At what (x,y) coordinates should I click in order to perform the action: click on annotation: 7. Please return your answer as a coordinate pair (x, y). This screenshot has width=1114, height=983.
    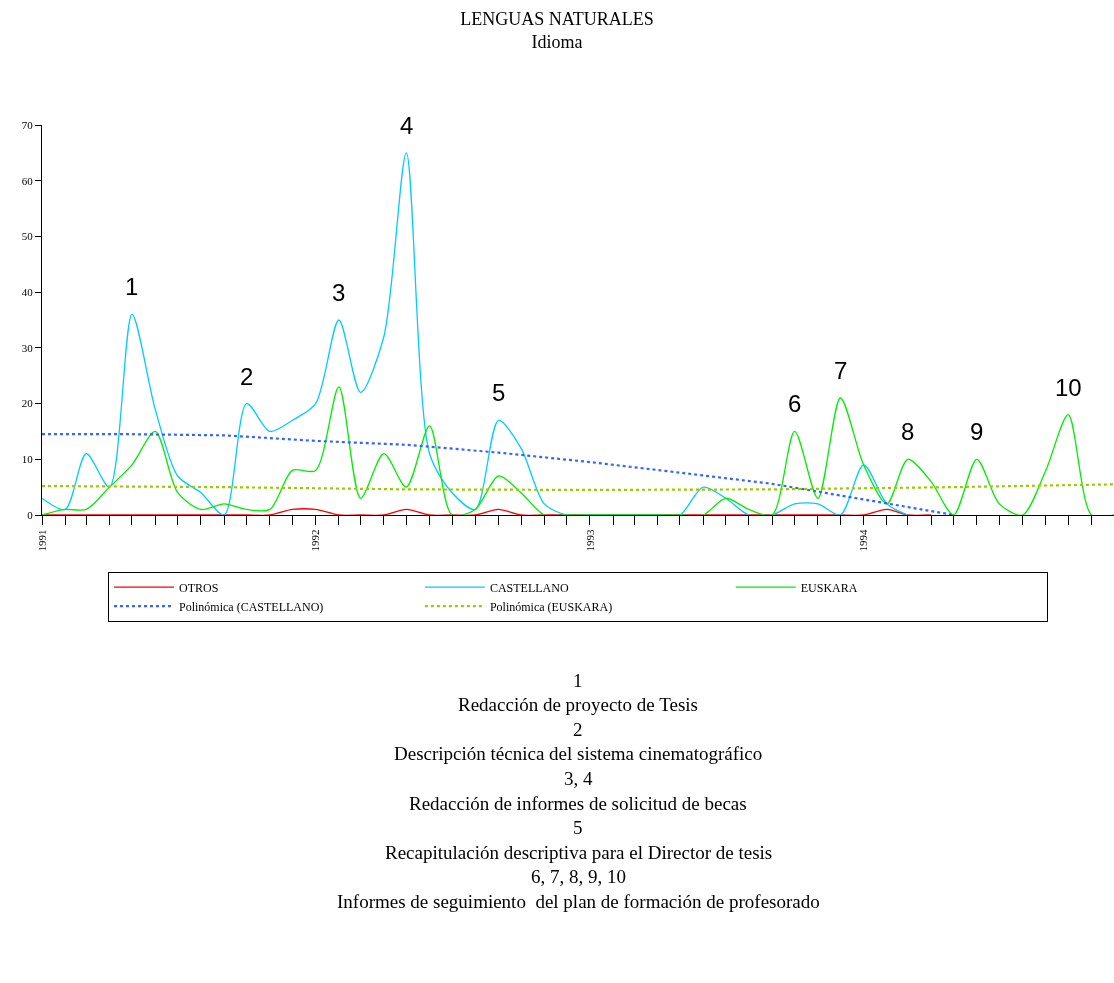
    Looking at the image, I should click on (841, 370).